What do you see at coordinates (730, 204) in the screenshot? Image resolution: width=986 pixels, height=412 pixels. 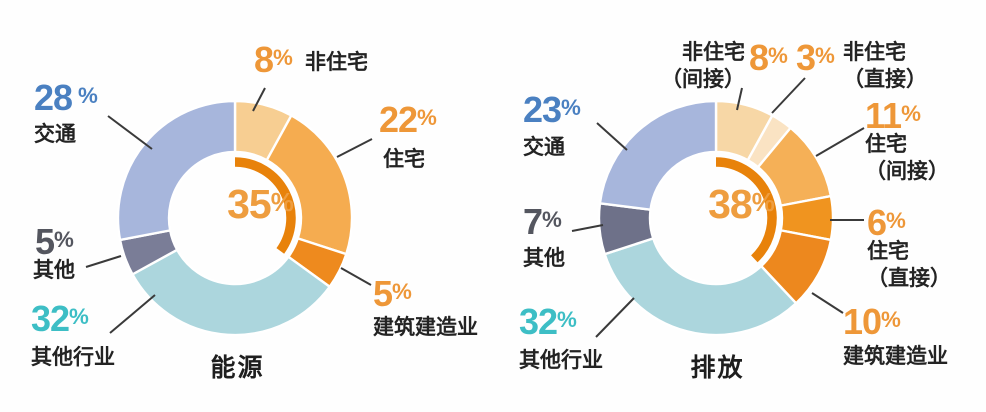 I see `emissions-center-number: 38` at bounding box center [730, 204].